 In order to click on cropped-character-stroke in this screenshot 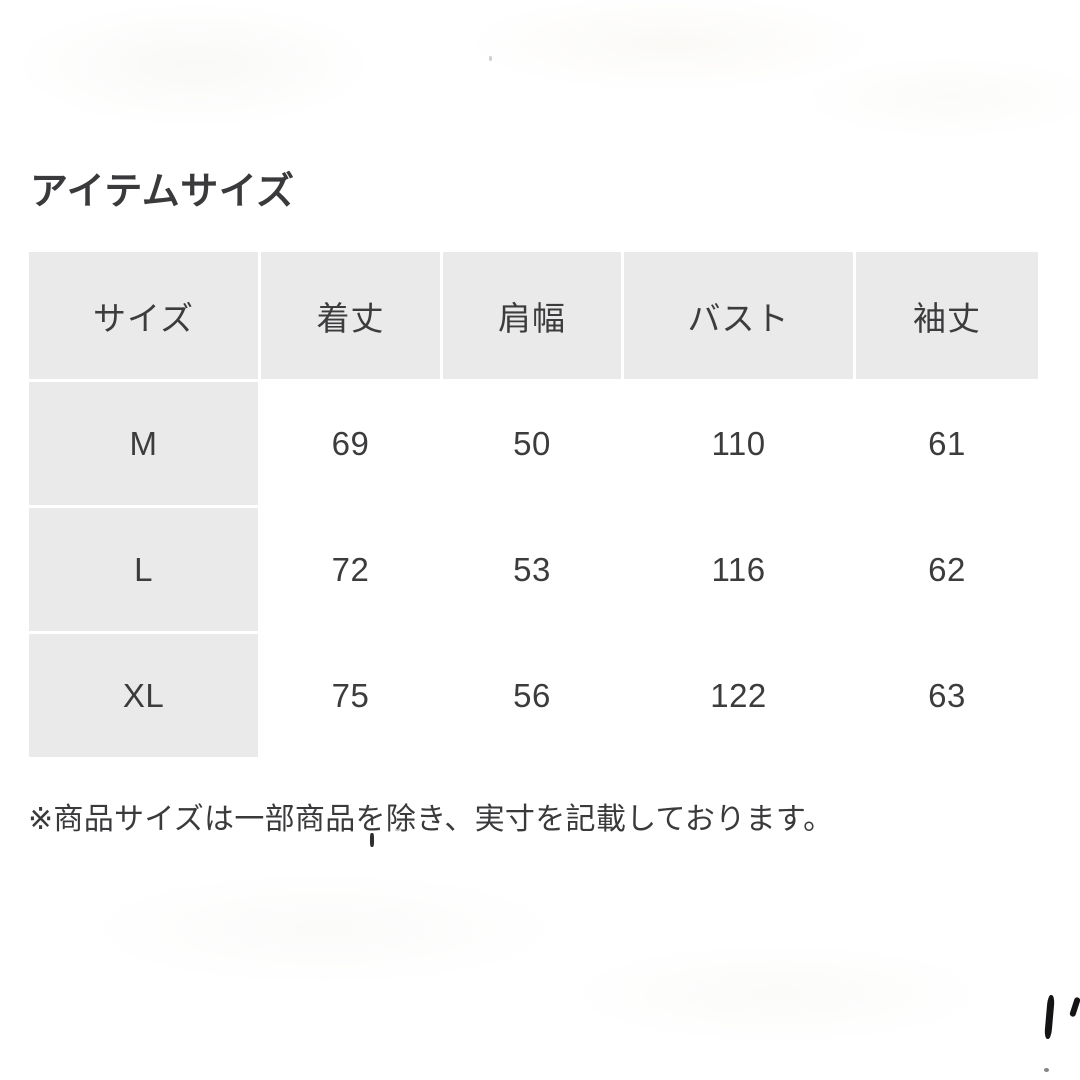, I will do `click(1049, 1017)`.